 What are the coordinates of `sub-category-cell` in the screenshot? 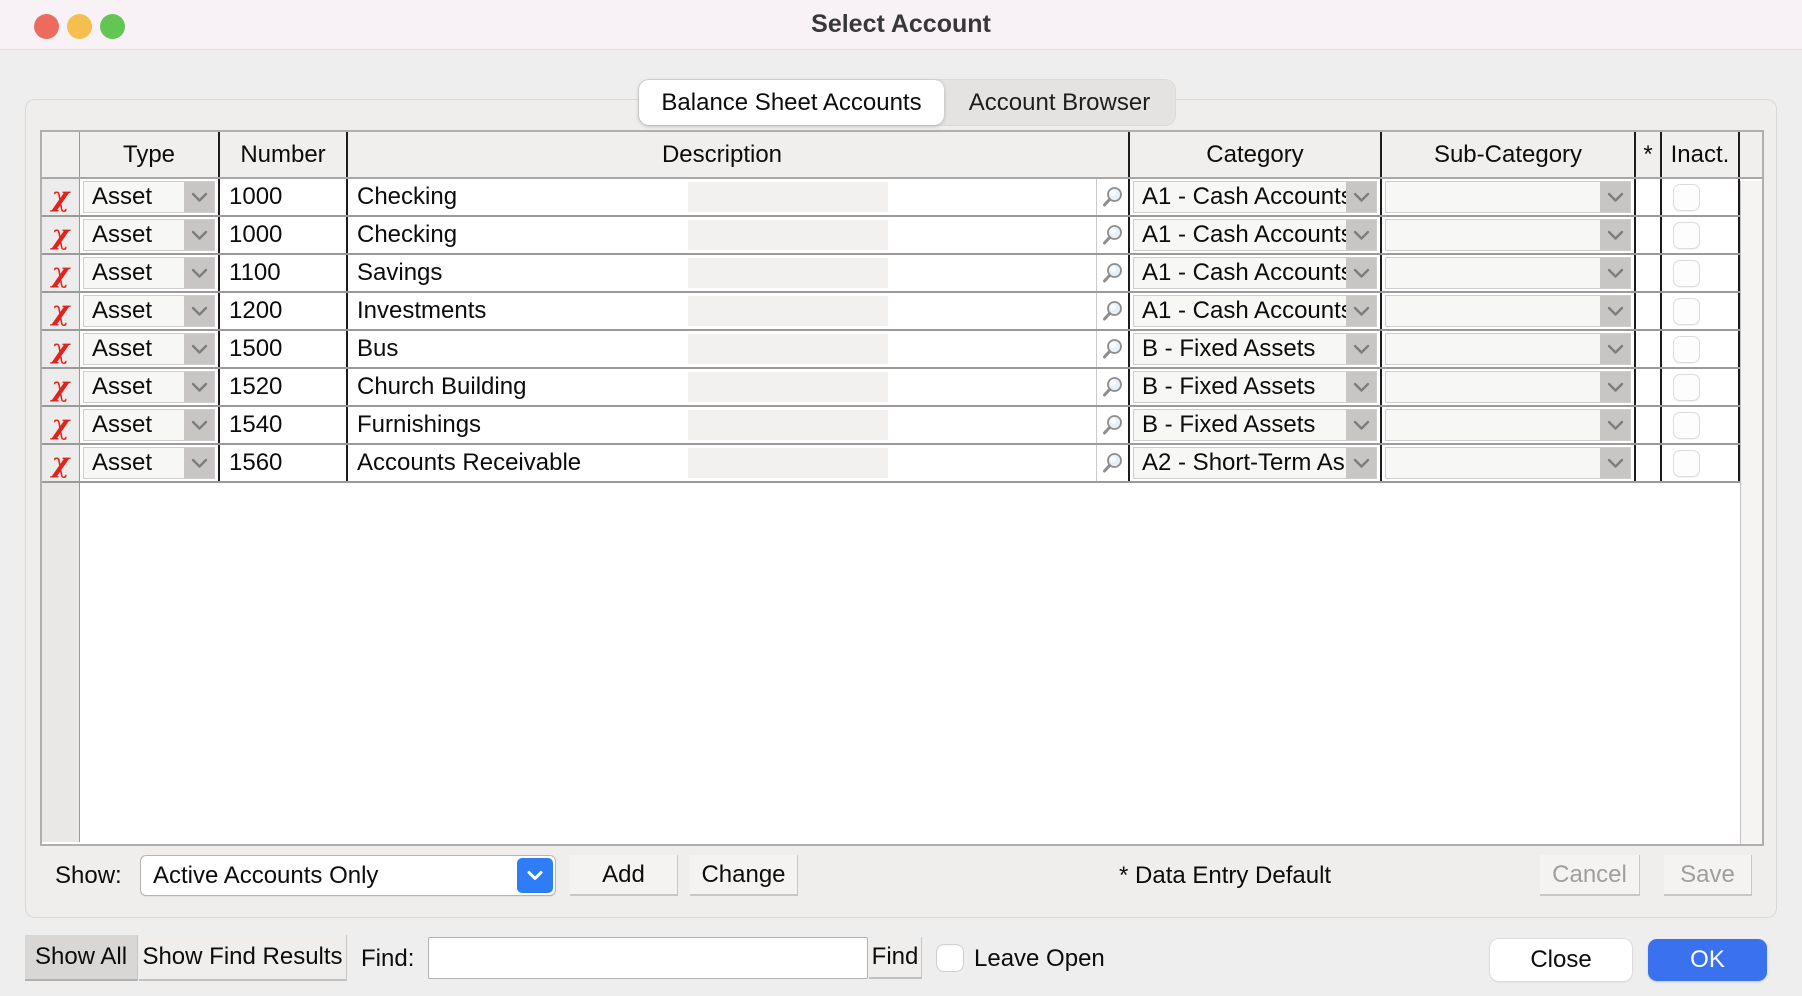 It's located at (1509, 387).